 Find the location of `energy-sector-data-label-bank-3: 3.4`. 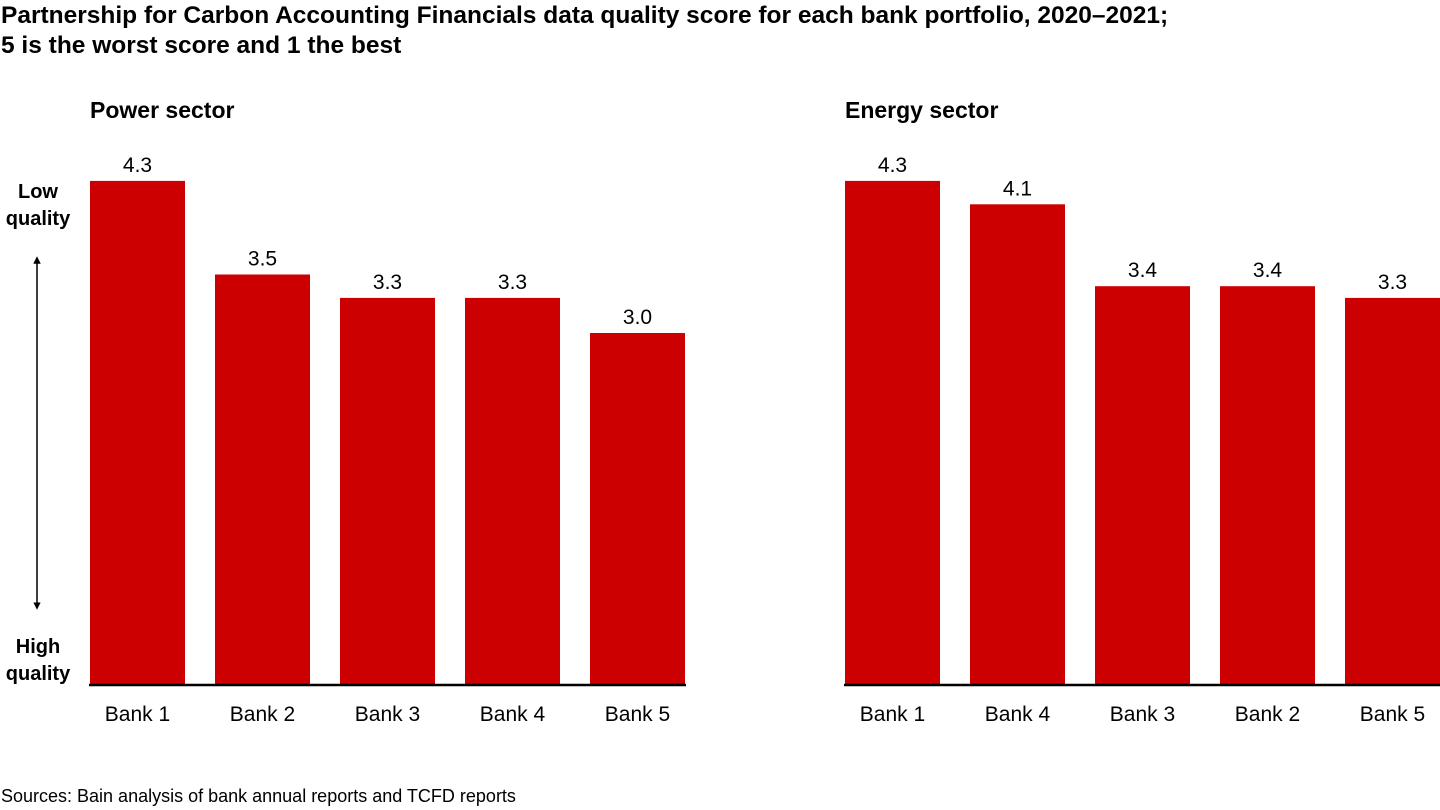

energy-sector-data-label-bank-3: 3.4 is located at coordinates (1143, 270).